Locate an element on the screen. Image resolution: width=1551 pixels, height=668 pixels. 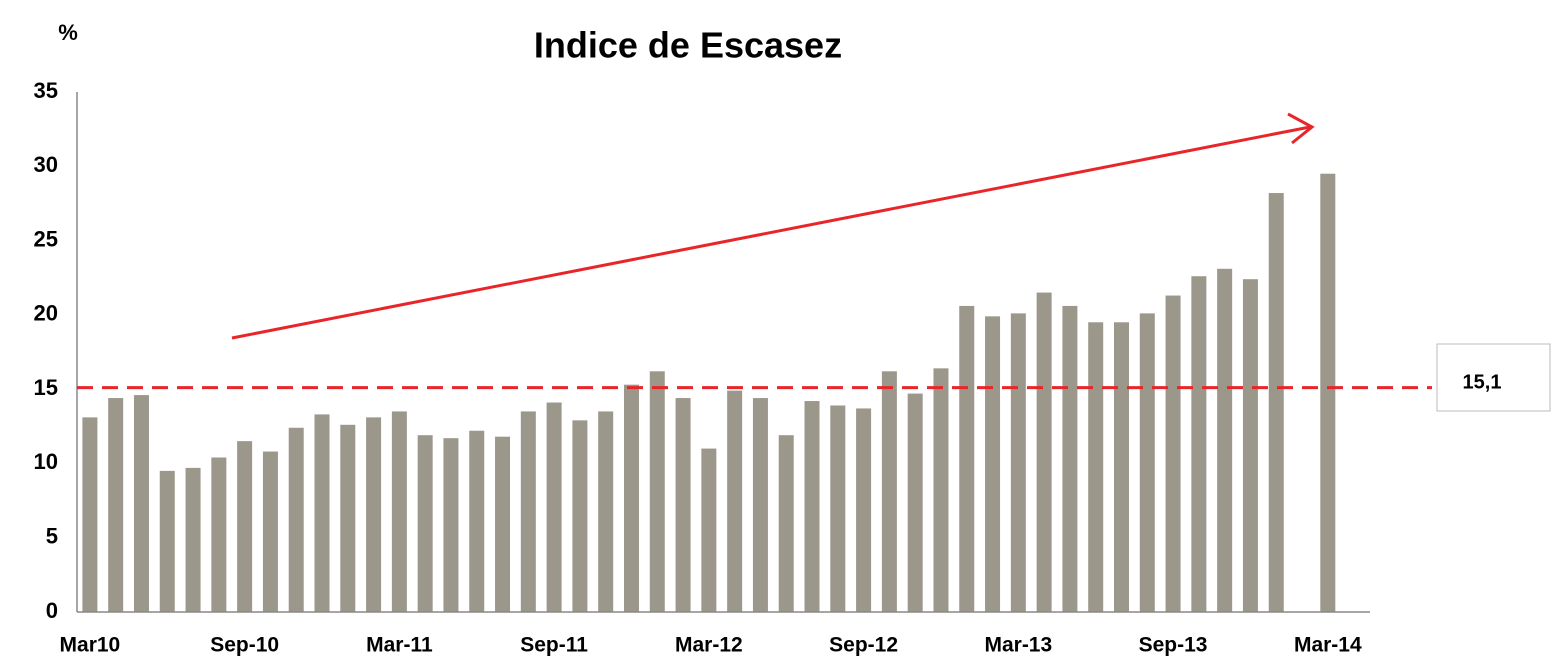
y-tick-label: 25 is located at coordinates (46, 238).